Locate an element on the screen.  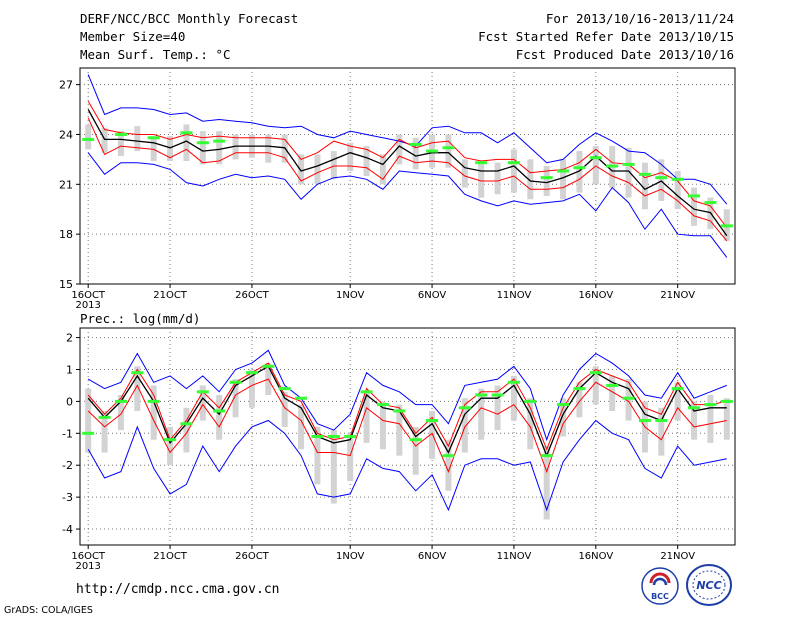
prec-lower-line is located at coordinates (407, 426).